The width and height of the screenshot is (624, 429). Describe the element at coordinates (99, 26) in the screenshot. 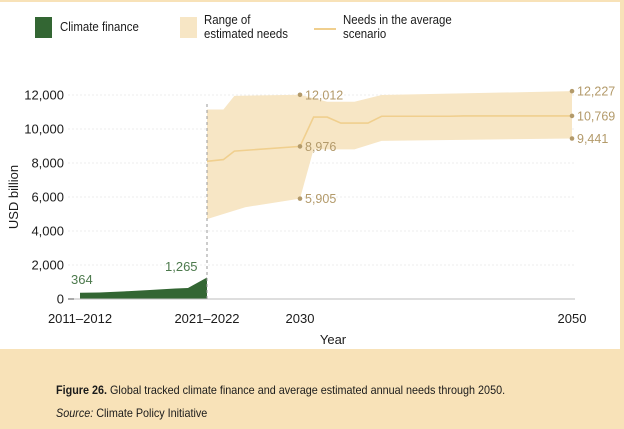

I see `legend-label-climate-finance: Climate finance` at that location.